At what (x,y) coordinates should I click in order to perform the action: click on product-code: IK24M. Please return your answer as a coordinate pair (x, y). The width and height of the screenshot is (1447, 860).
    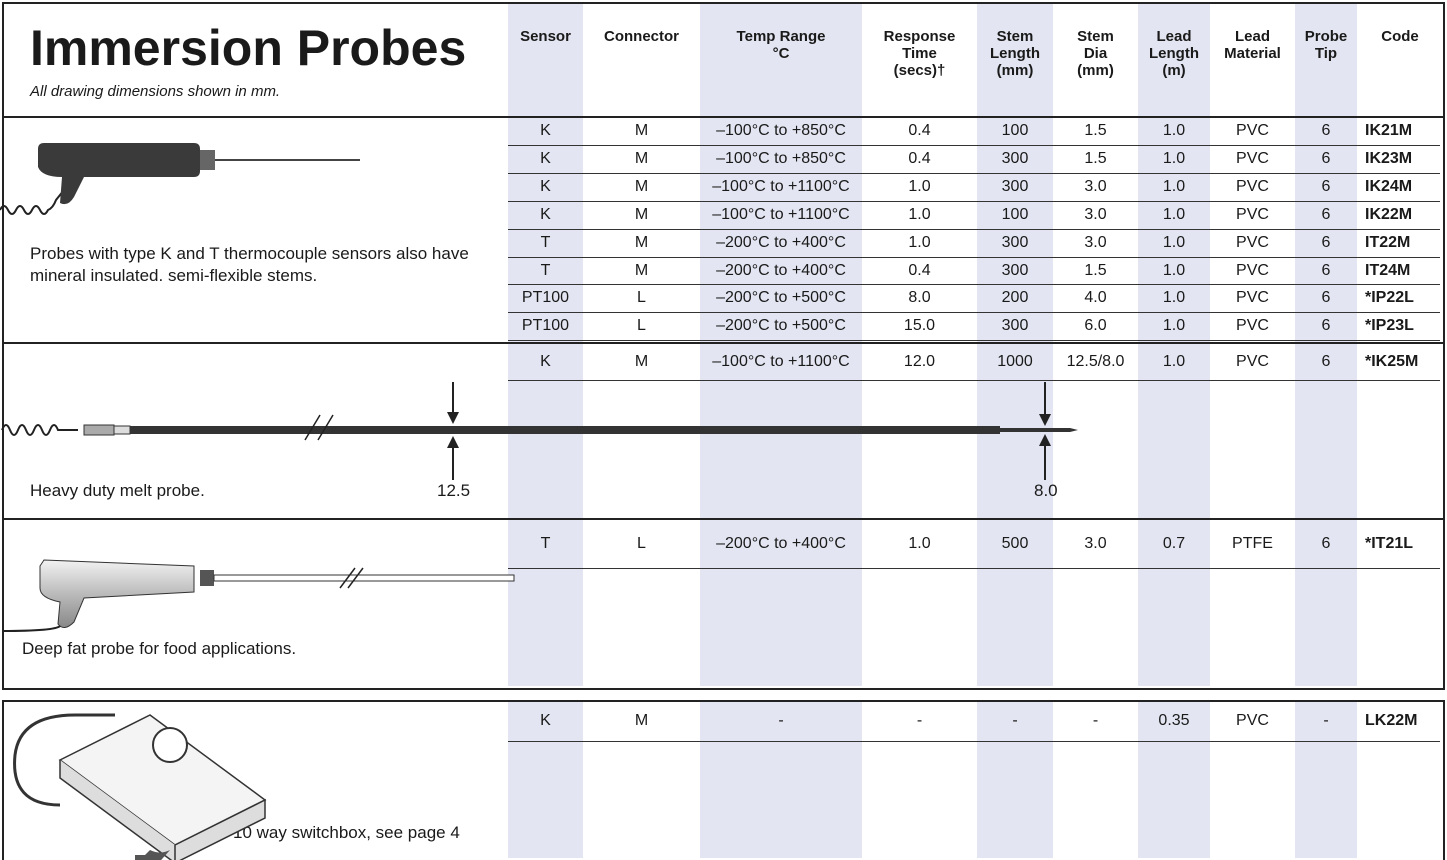
    Looking at the image, I should click on (1389, 186).